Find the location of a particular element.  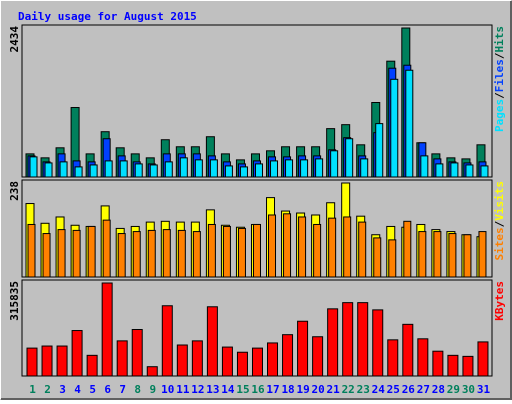

legend-entry: Files is located at coordinates (499, 75).